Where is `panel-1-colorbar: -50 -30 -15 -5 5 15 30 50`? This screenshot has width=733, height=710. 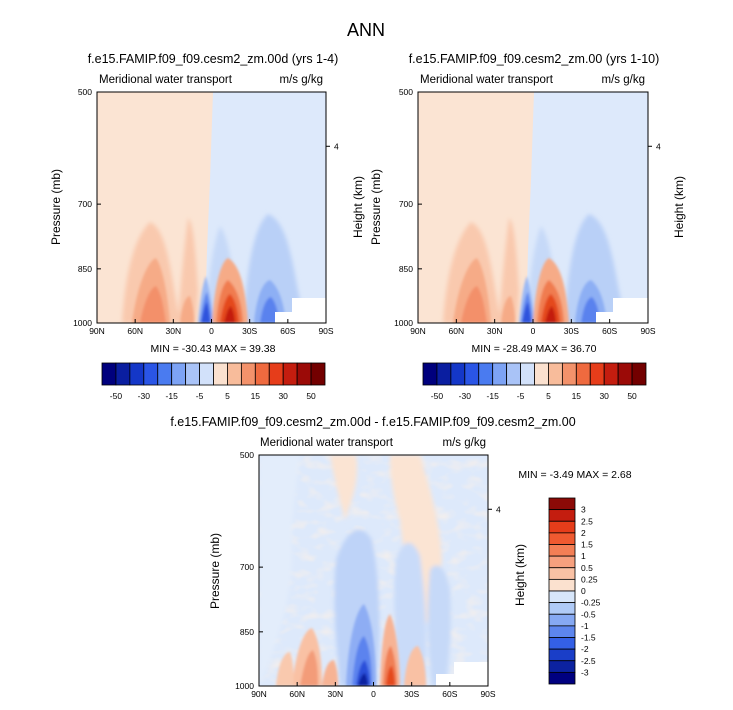
panel-1-colorbar: -50 -30 -15 -5 5 15 30 50 is located at coordinates (213, 381).